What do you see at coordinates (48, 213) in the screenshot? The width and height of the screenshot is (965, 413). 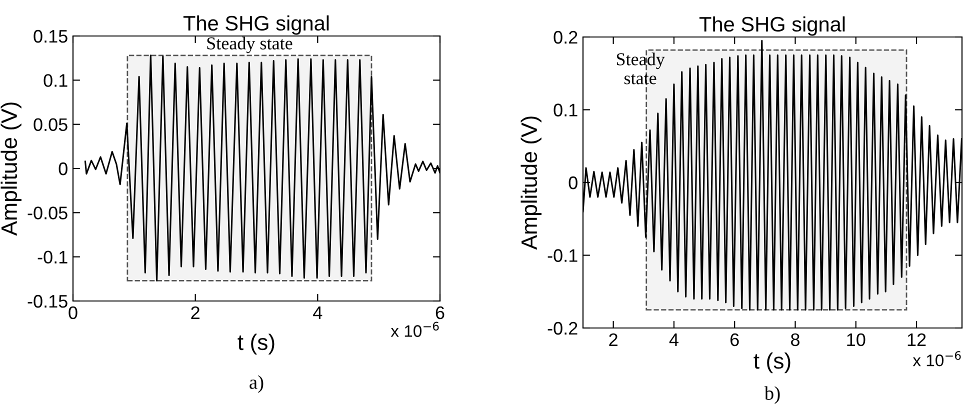 I see `y-tick-label: -0.05` at bounding box center [48, 213].